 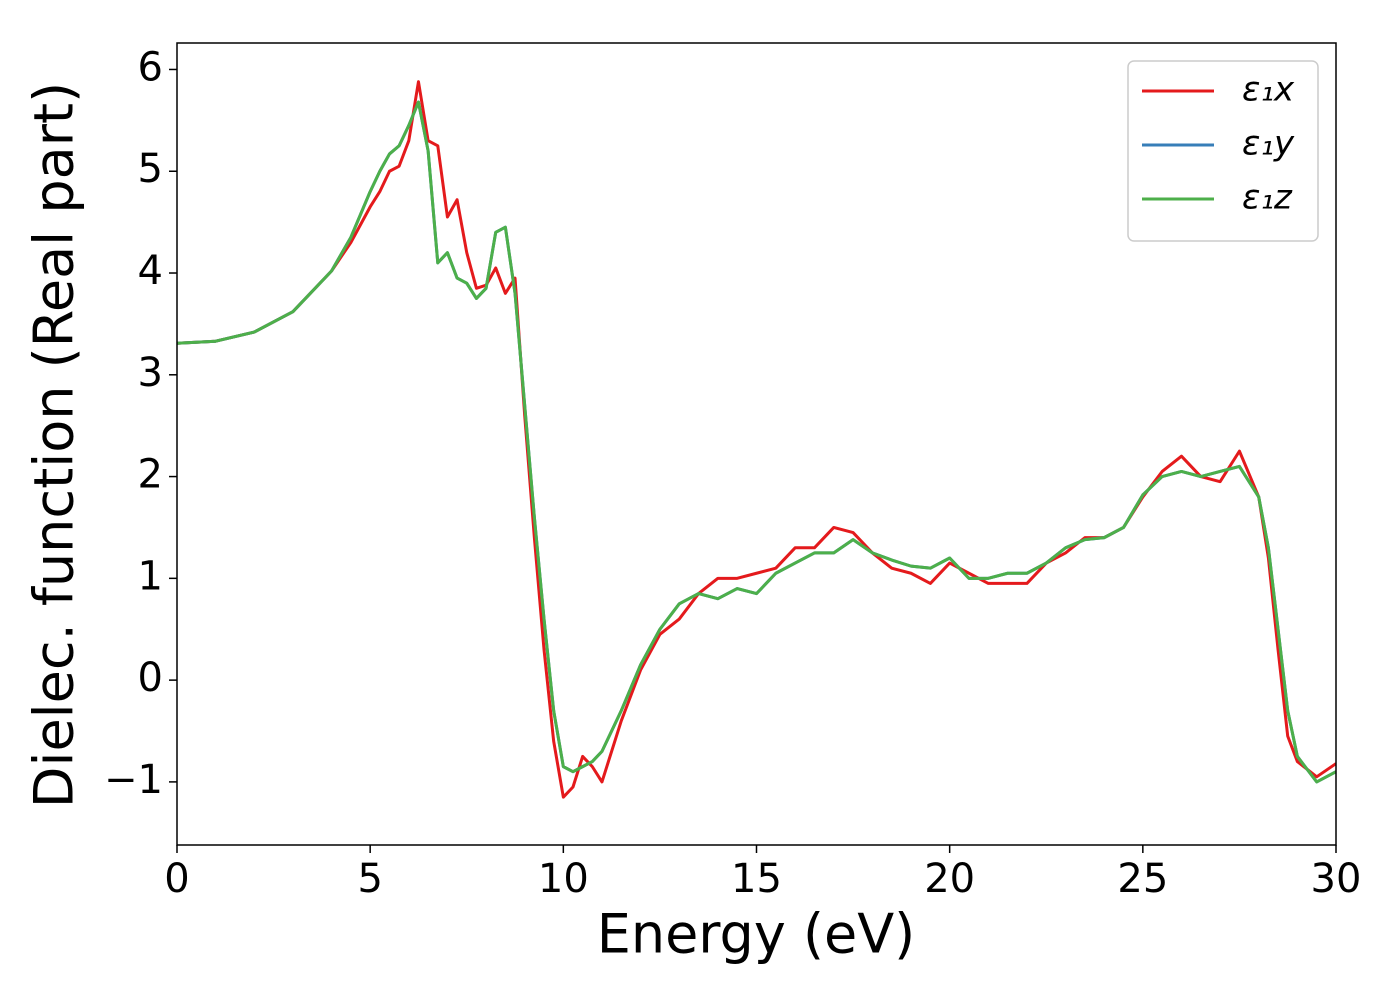 What do you see at coordinates (150, 271) in the screenshot?
I see `y-tick-label: 4` at bounding box center [150, 271].